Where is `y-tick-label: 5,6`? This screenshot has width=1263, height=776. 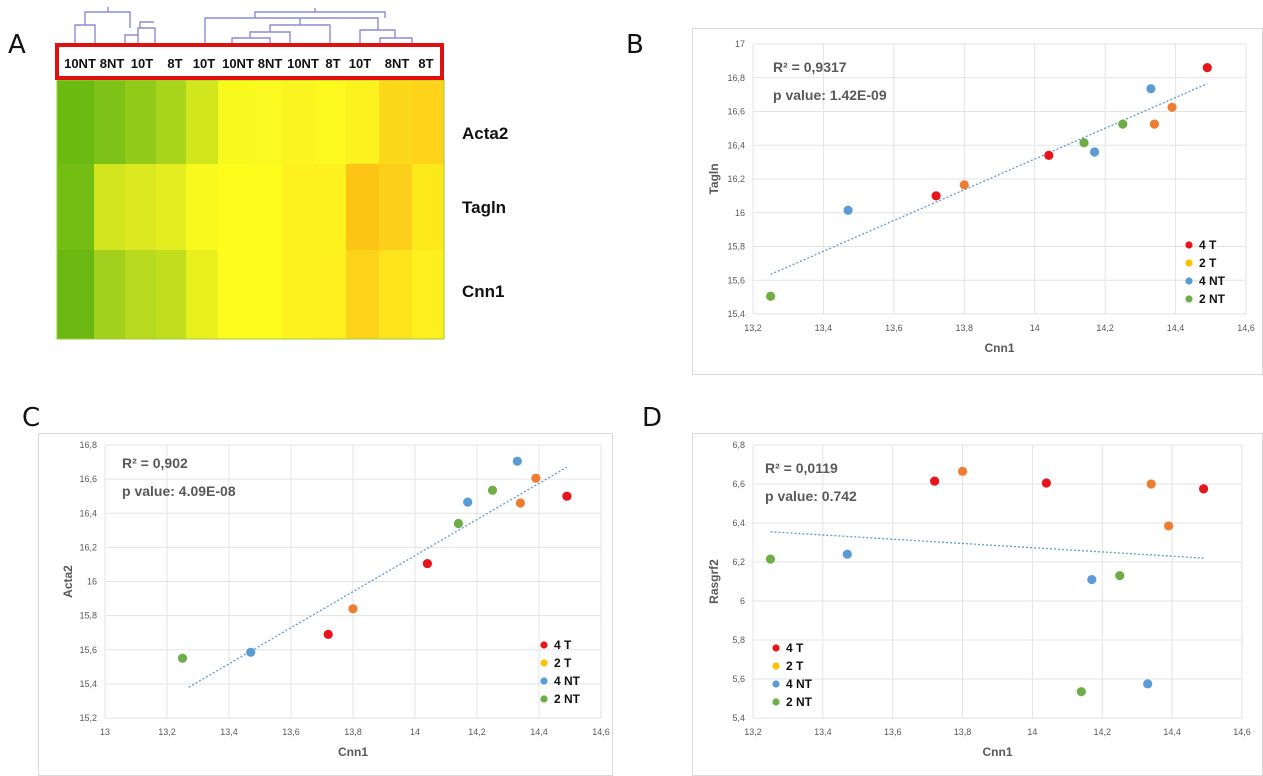 y-tick-label: 5,6 is located at coordinates (738, 679).